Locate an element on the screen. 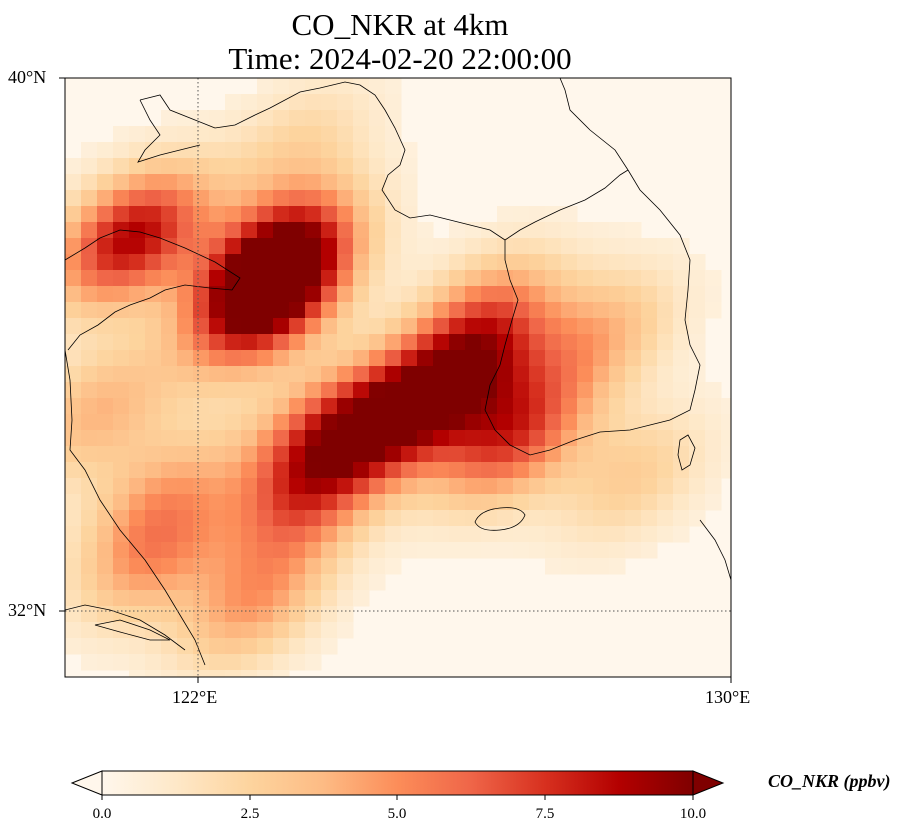 Image resolution: width=920 pixels, height=836 pixels. colorbar-tick-label: 2.5 is located at coordinates (250, 814).